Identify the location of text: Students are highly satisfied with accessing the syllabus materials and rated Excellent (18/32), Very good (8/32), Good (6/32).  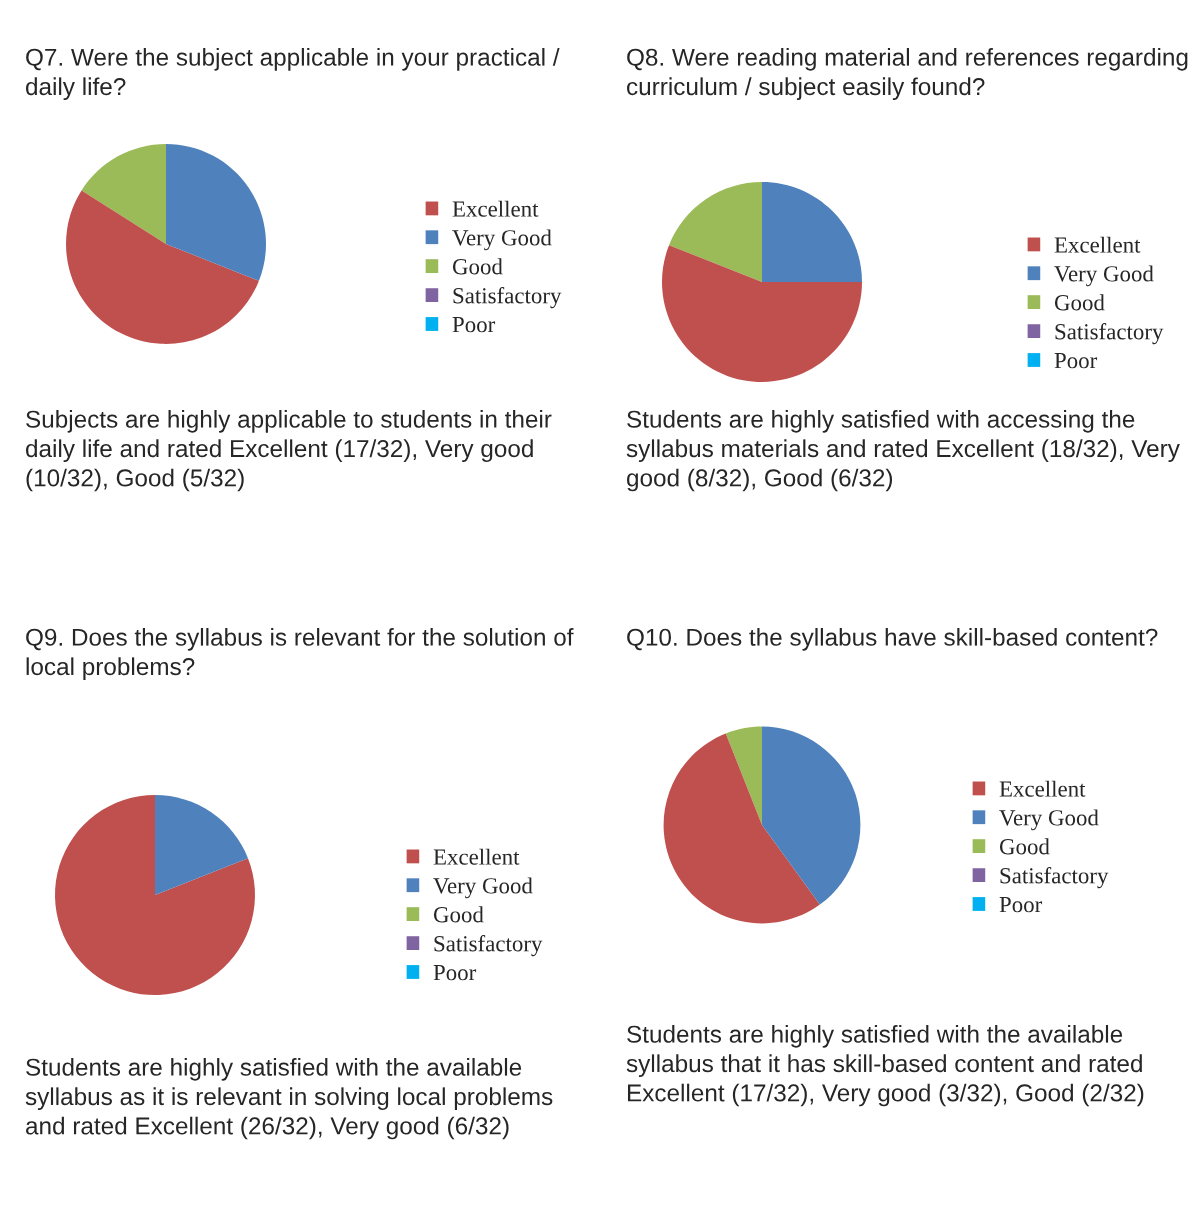
(903, 451).